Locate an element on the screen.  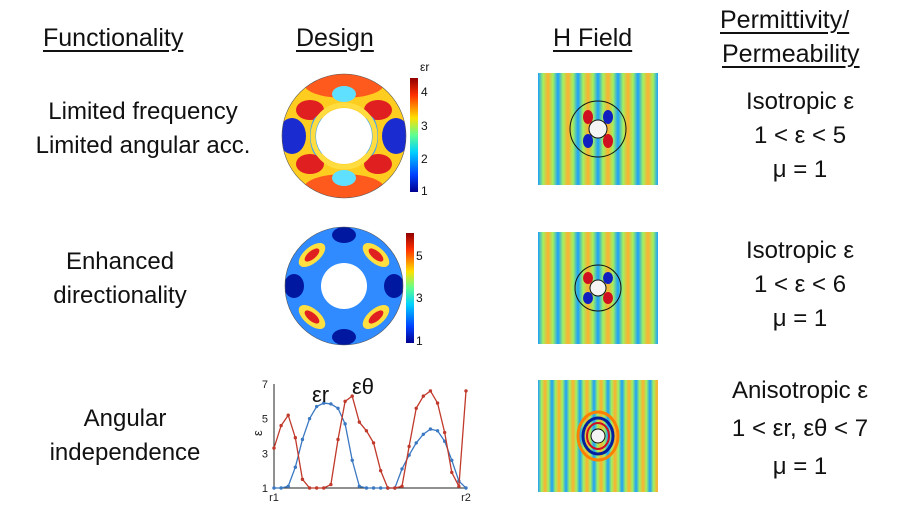
row1-colorbar-tick: 1 is located at coordinates (424, 191).